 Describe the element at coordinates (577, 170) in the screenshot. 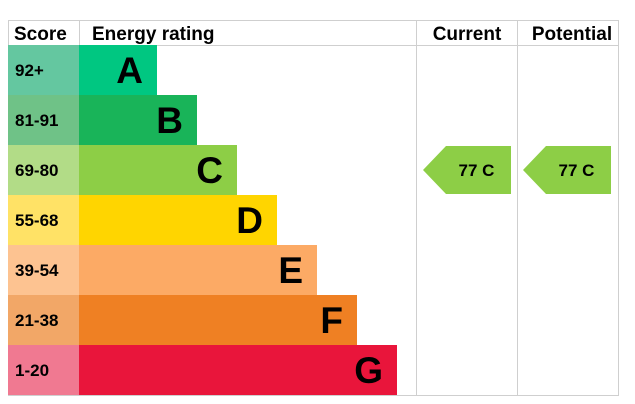

I see `potential-rating-label: 77 C` at that location.